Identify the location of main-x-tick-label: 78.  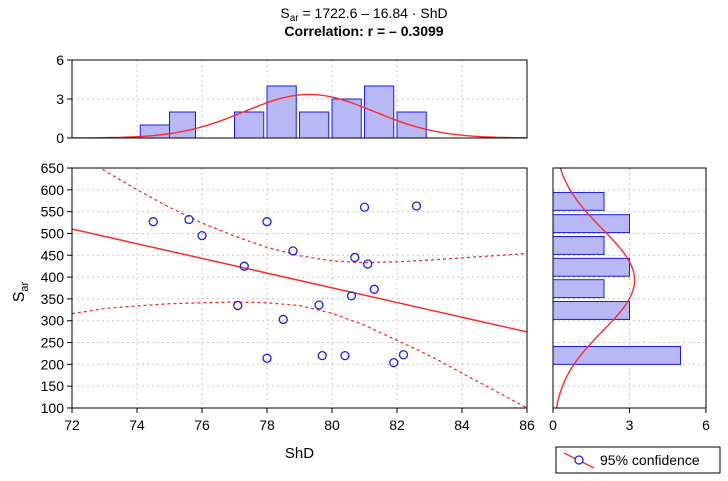
(267, 425).